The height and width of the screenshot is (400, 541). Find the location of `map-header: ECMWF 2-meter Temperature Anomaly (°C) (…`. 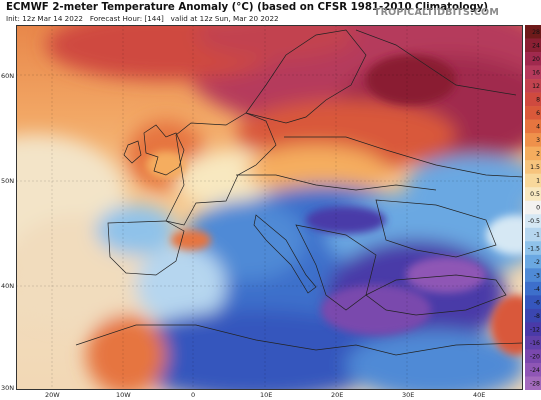

map-header: ECMWF 2-meter Temperature Anomaly (°C) (… is located at coordinates (270, 12).